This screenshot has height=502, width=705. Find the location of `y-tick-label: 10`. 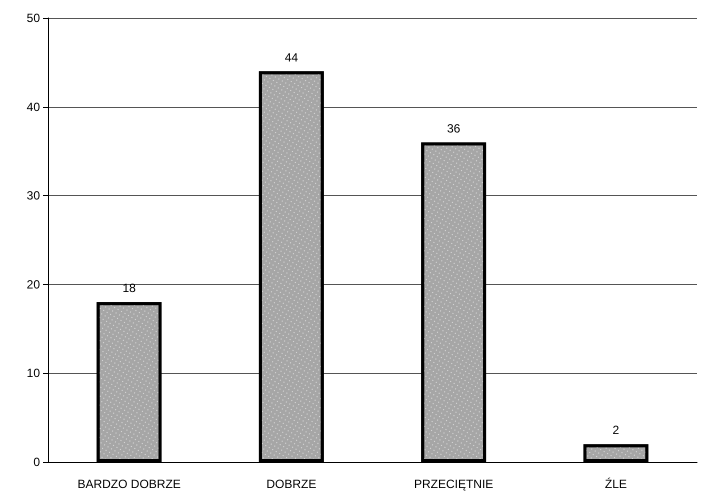

y-tick-label: 10 is located at coordinates (33, 373).